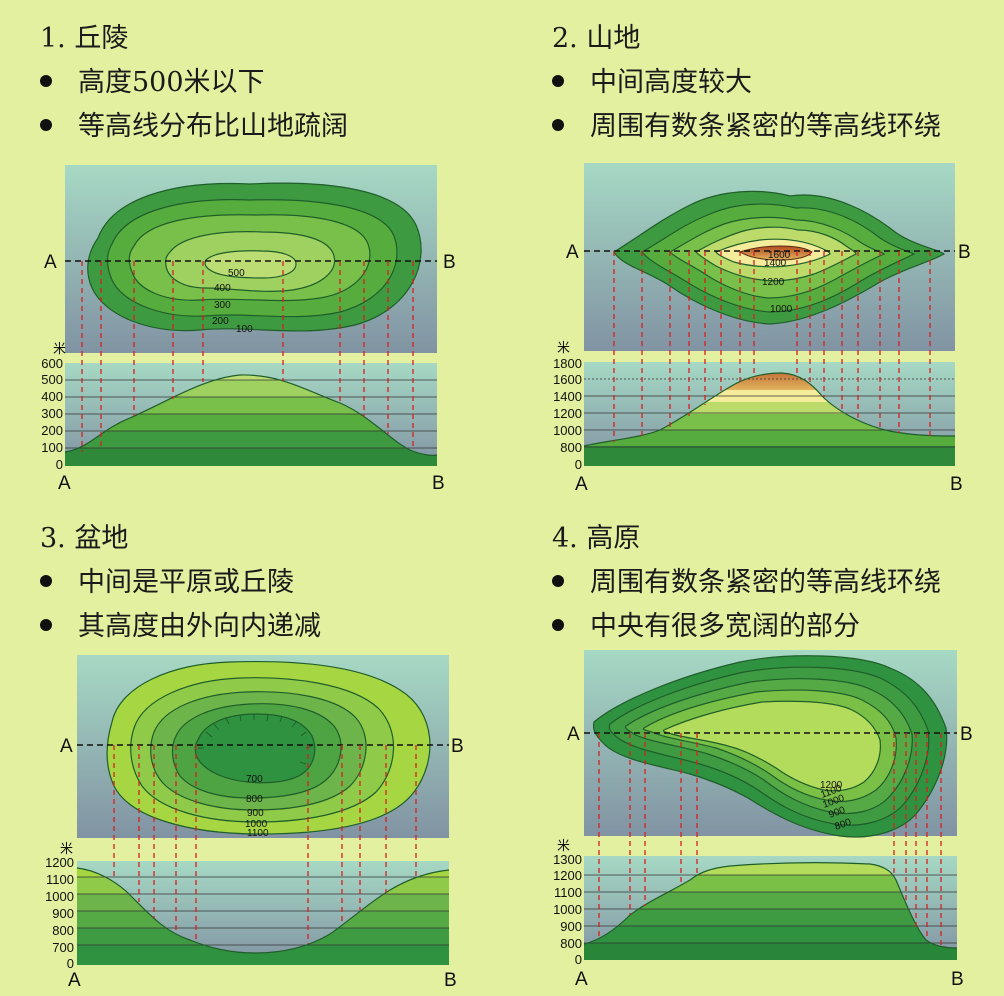 This screenshot has width=1004, height=996. I want to click on basin-contour-label-900: 900, so click(255, 813).